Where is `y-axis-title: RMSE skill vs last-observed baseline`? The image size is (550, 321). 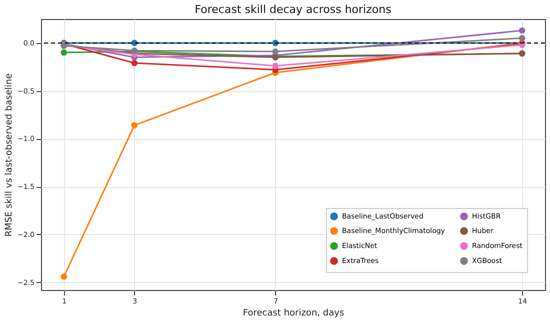
y-axis-title: RMSE skill vs last-observed baseline is located at coordinates (9, 154).